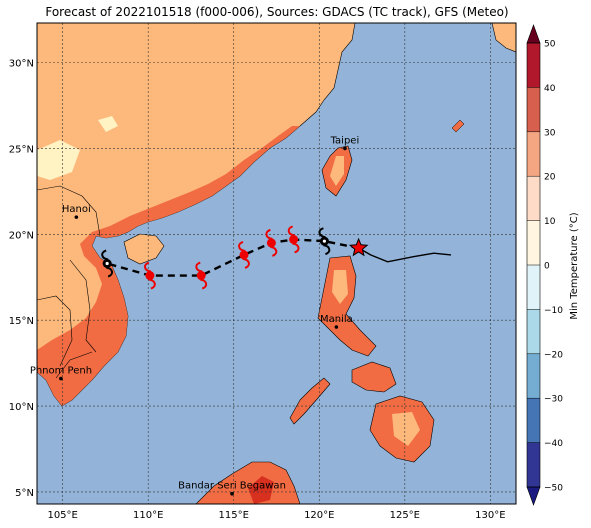  Describe the element at coordinates (21, 235) in the screenshot. I see `latitude-tick-label: 20°N` at that location.